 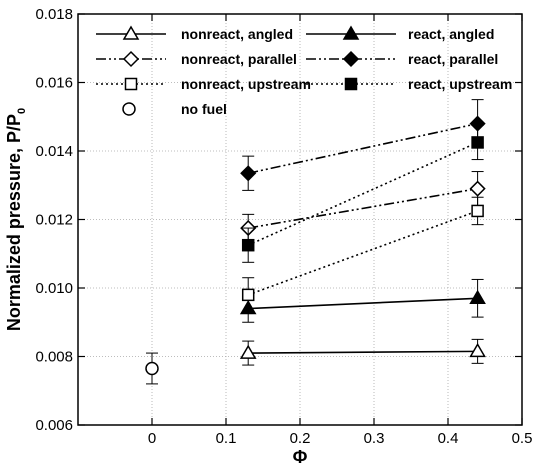 What do you see at coordinates (204, 109) in the screenshot?
I see `legend-label: no fuel` at bounding box center [204, 109].